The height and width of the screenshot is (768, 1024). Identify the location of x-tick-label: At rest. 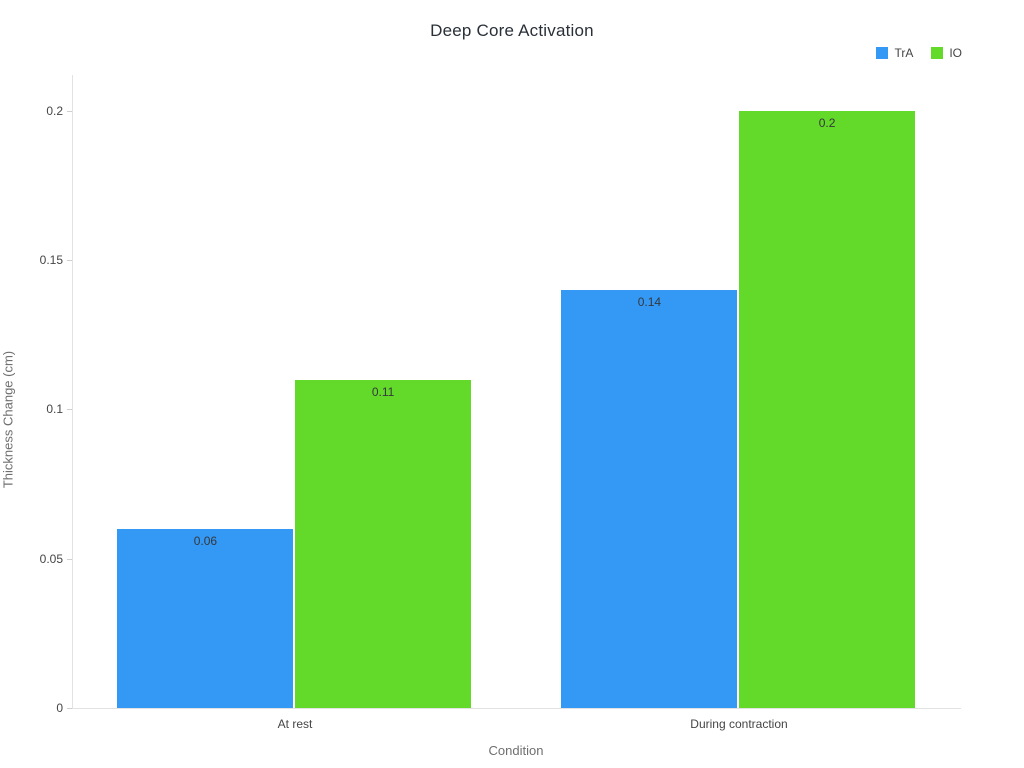
(295, 724).